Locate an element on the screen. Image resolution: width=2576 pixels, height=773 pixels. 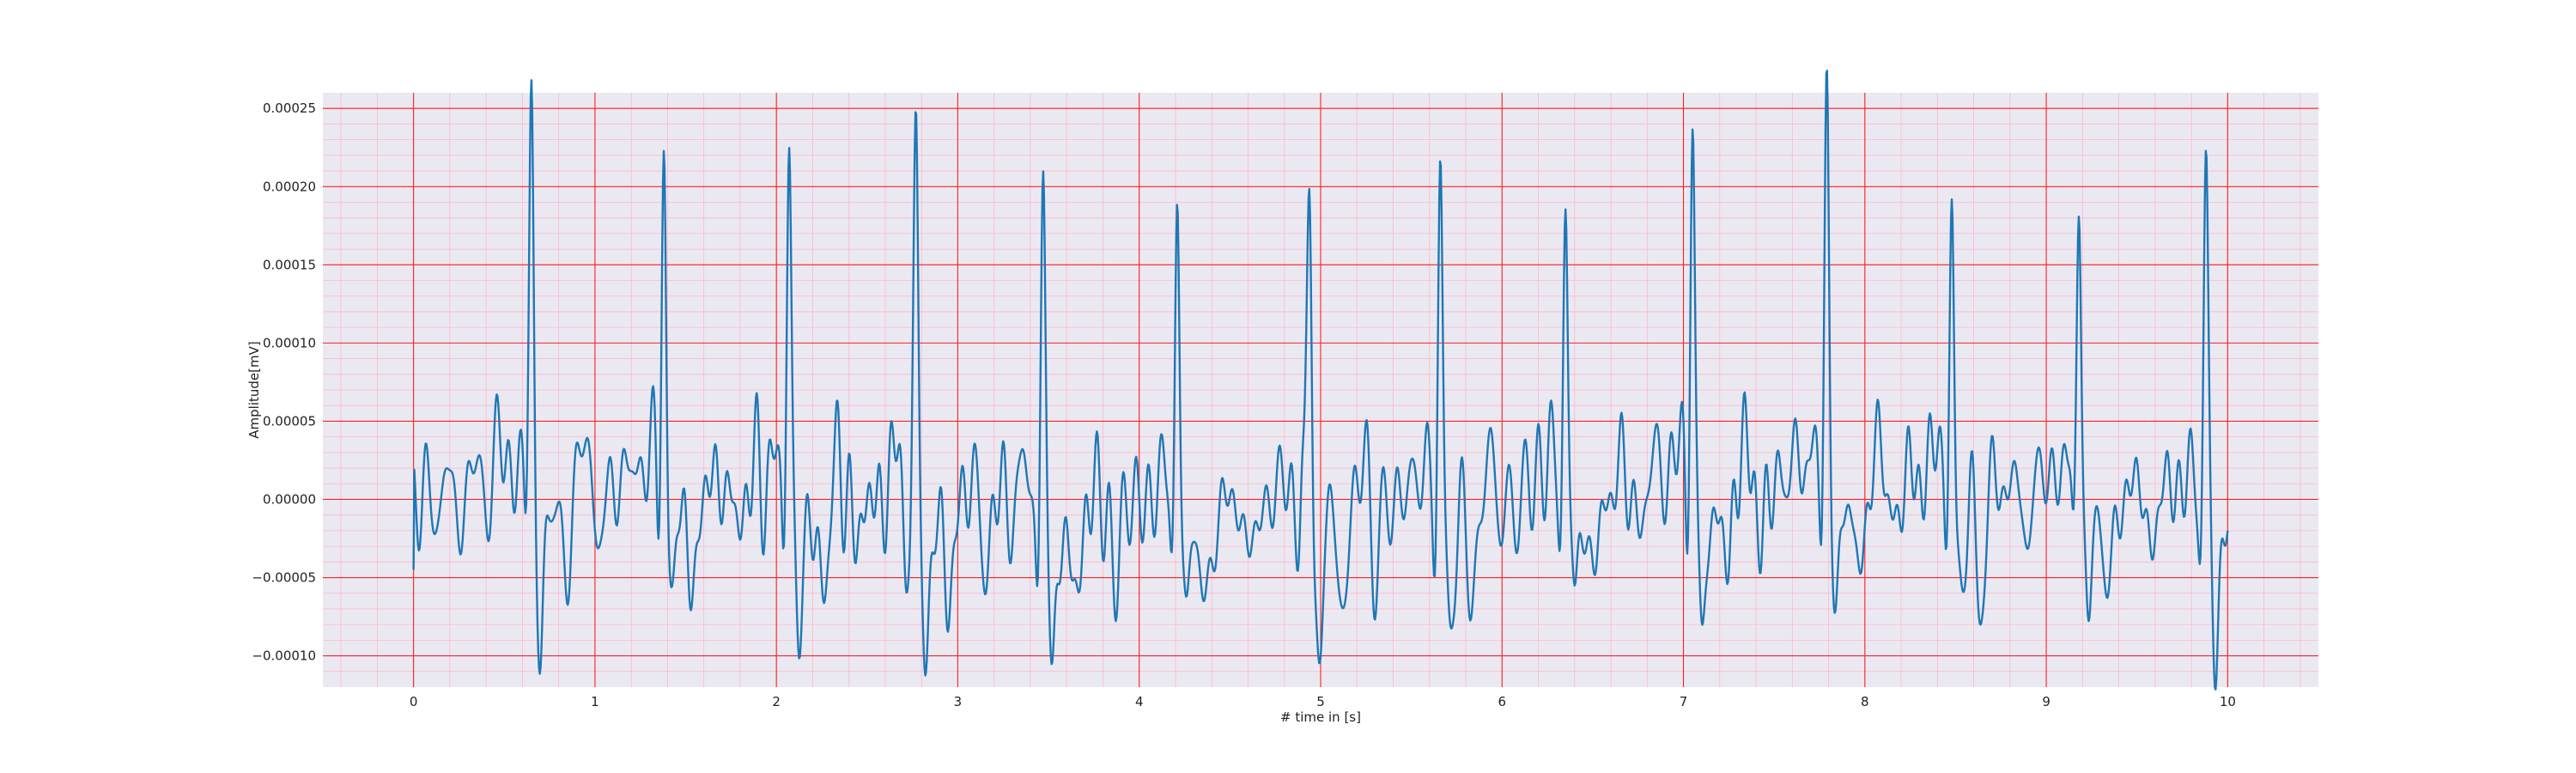
y-tick-label: 0.00000 is located at coordinates (290, 499).